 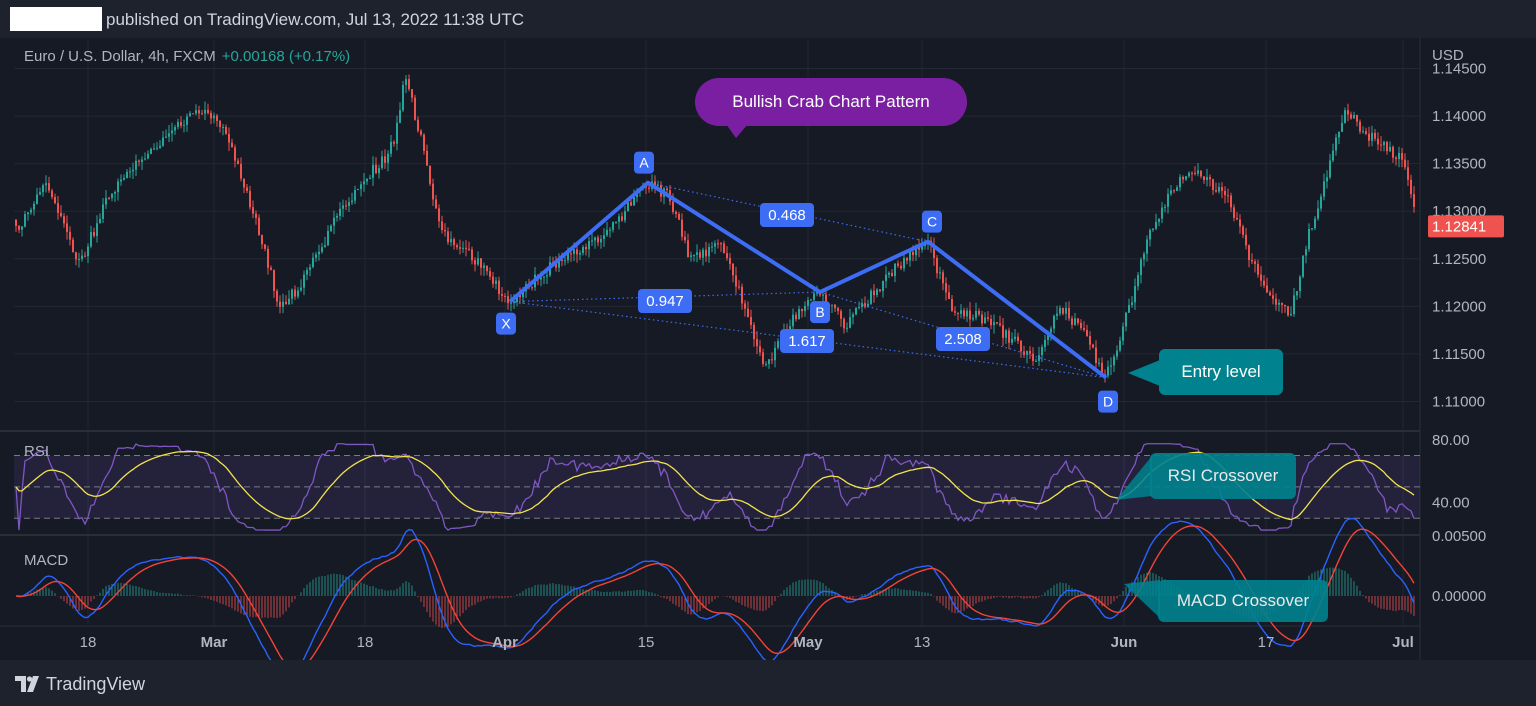 I want to click on point-marker-d, so click(x=1108, y=401).